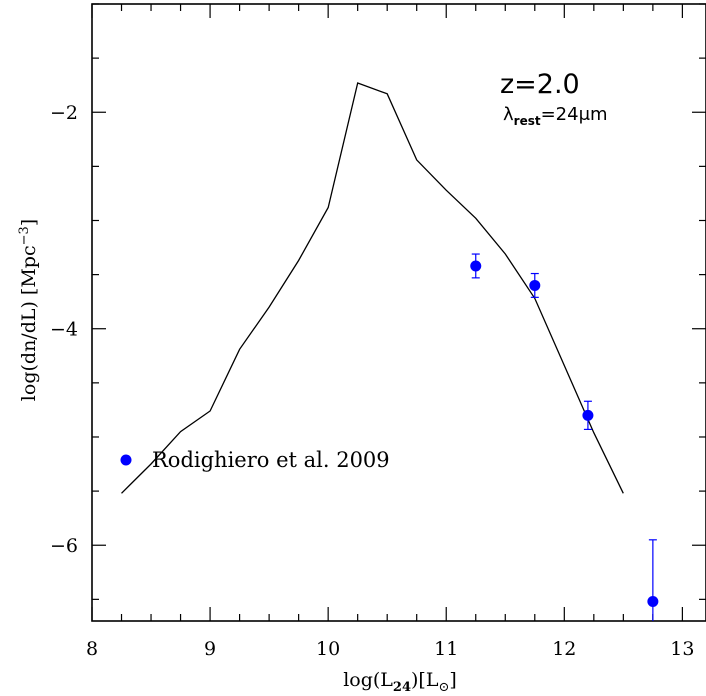 The height and width of the screenshot is (696, 706). Describe the element at coordinates (555, 116) in the screenshot. I see `wavelength-annotation: λrest=24μm` at that location.